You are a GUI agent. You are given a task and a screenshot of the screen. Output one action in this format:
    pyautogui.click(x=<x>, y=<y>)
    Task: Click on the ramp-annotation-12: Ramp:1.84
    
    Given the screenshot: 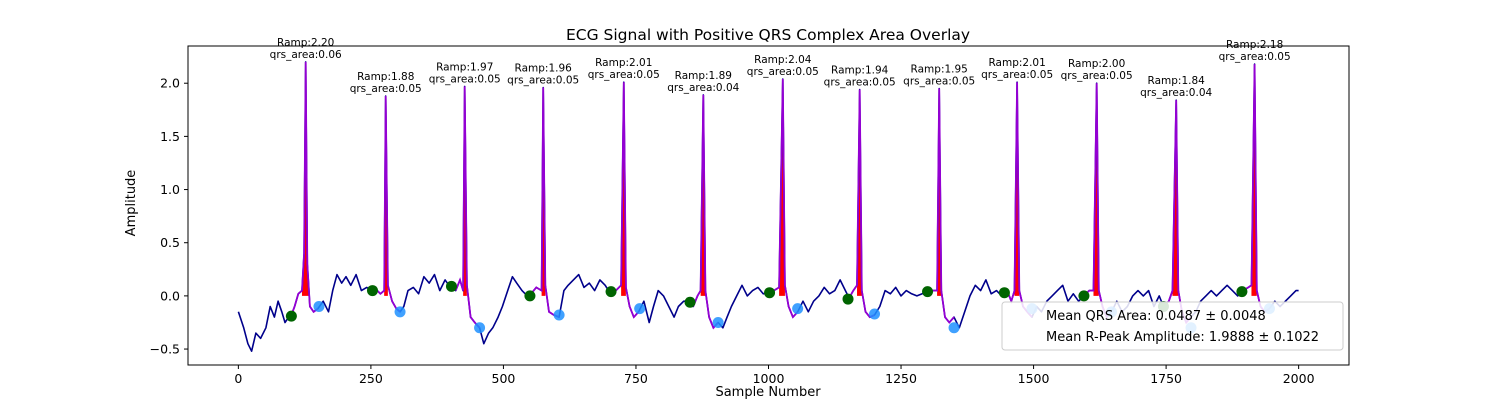 What is the action you would take?
    pyautogui.click(x=1177, y=81)
    